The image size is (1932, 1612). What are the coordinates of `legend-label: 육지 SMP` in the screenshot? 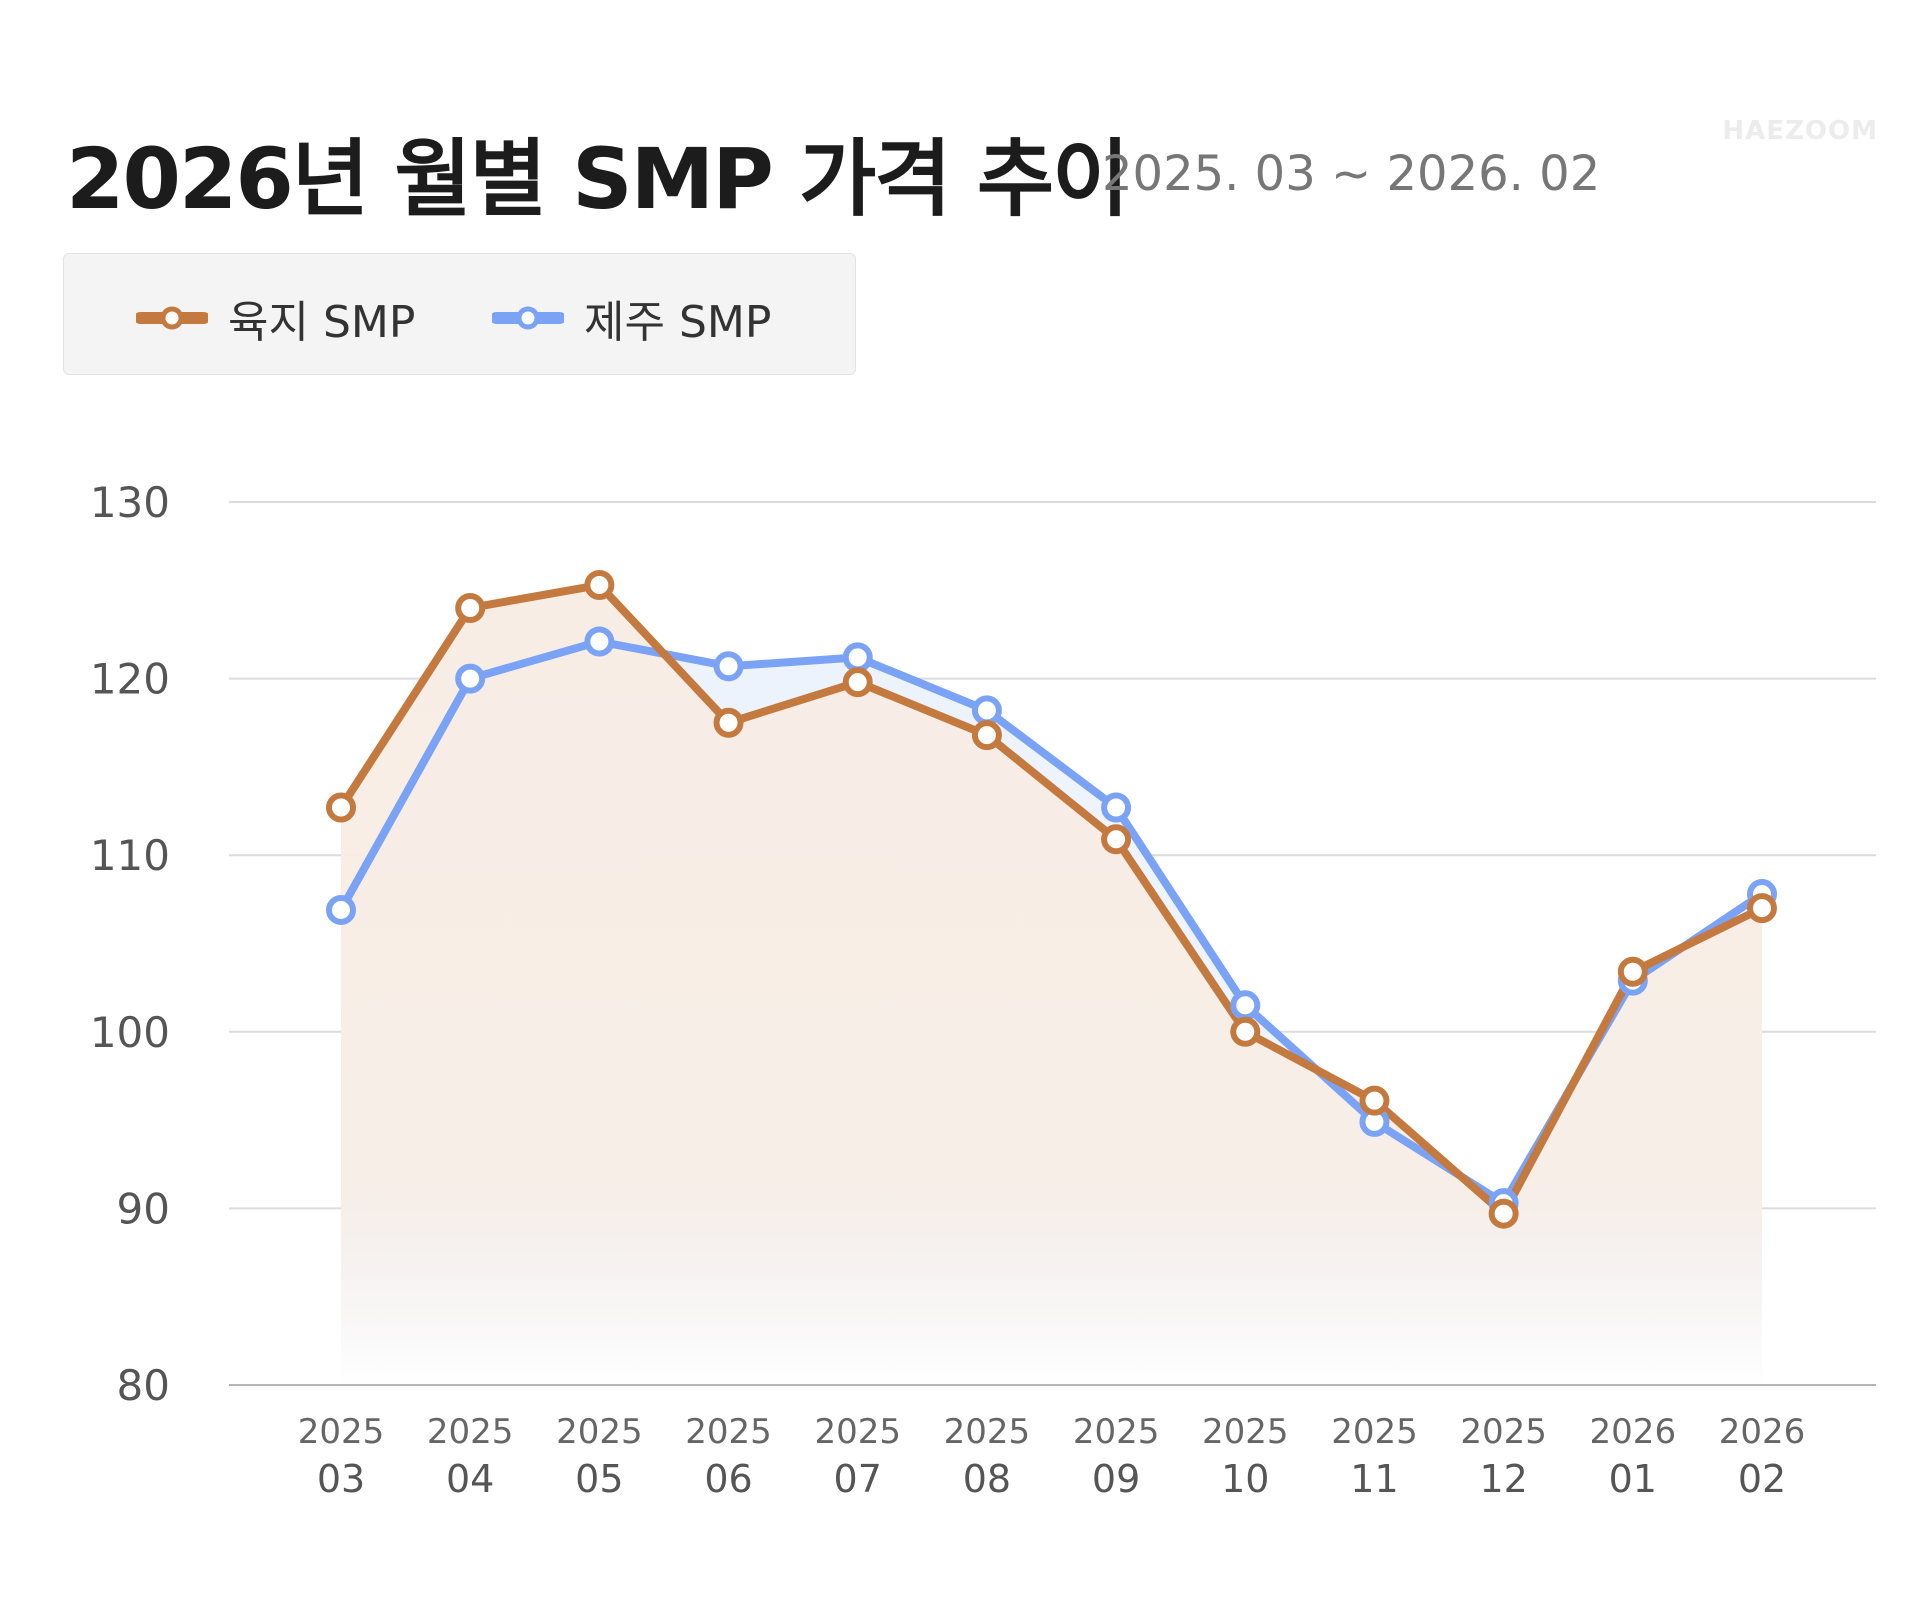 It's located at (322, 322).